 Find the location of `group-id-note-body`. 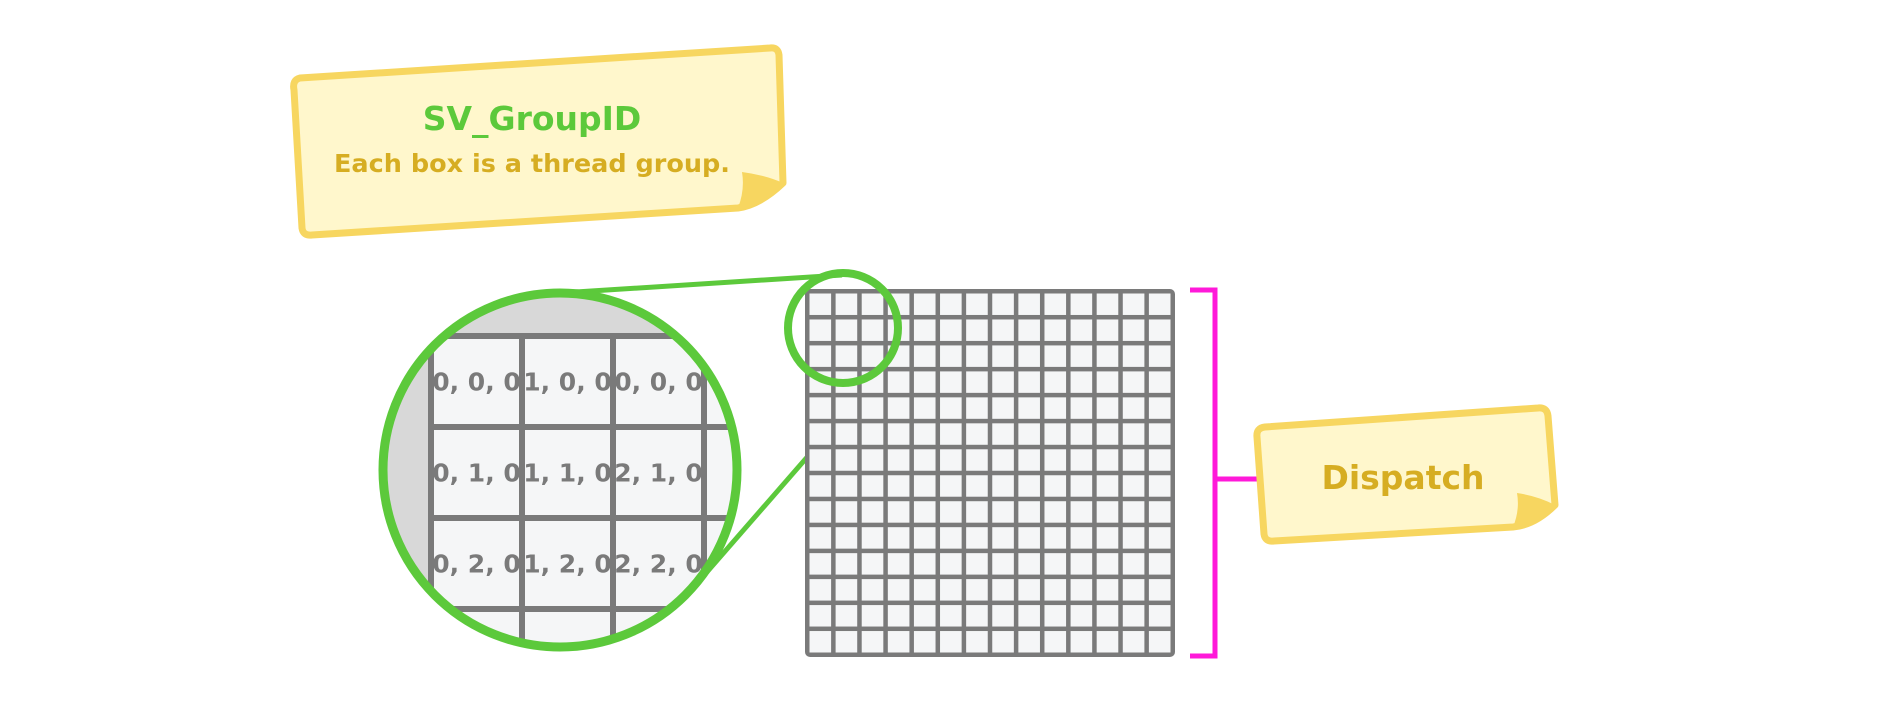

group-id-note-body is located at coordinates (538, 141).